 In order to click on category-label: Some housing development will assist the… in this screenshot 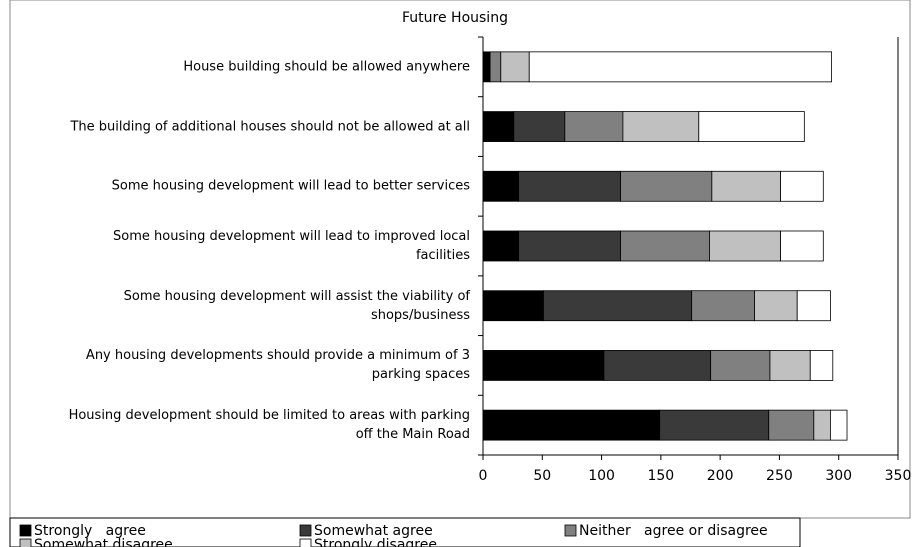, I will do `click(296, 305)`.